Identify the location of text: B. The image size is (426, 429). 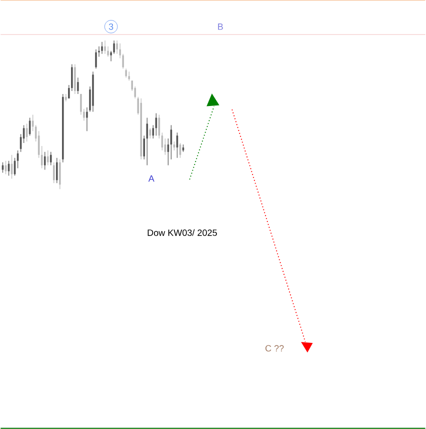
(220, 27).